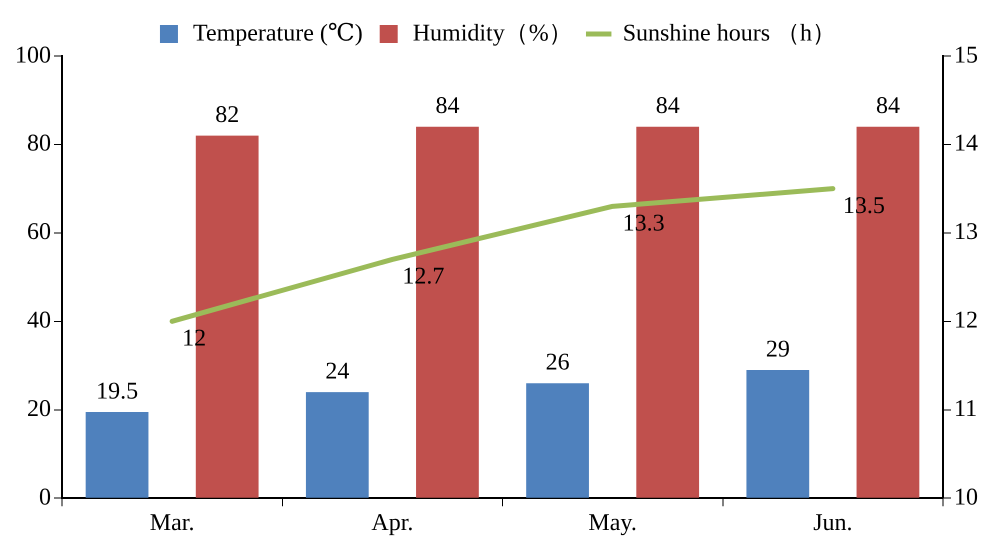  I want to click on legend-label: Temperature (℃), so click(277, 33).